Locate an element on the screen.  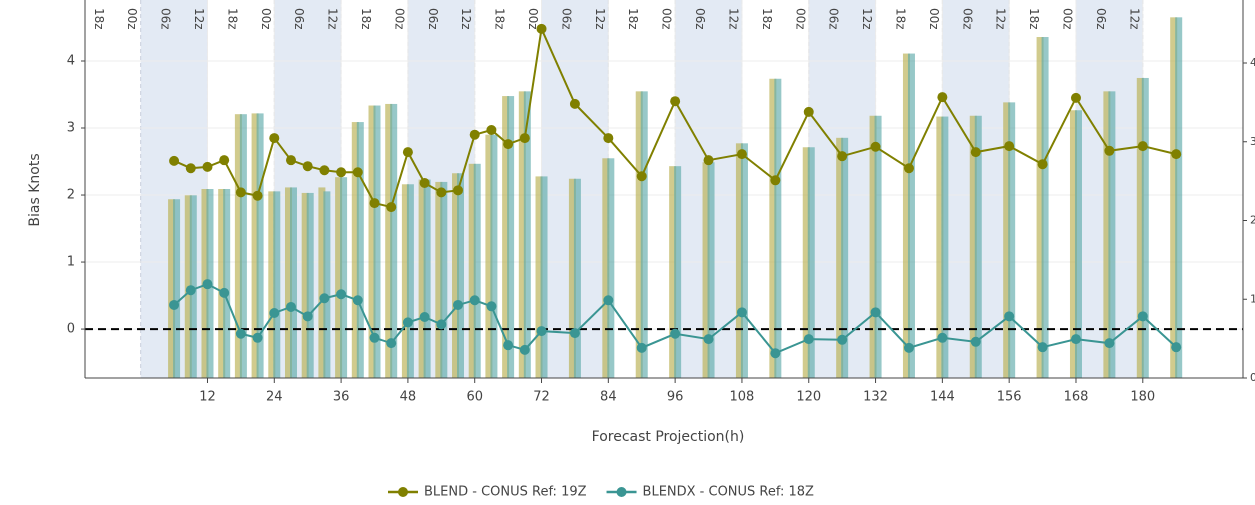
x-tick-label: 156 is located at coordinates (1009, 397).